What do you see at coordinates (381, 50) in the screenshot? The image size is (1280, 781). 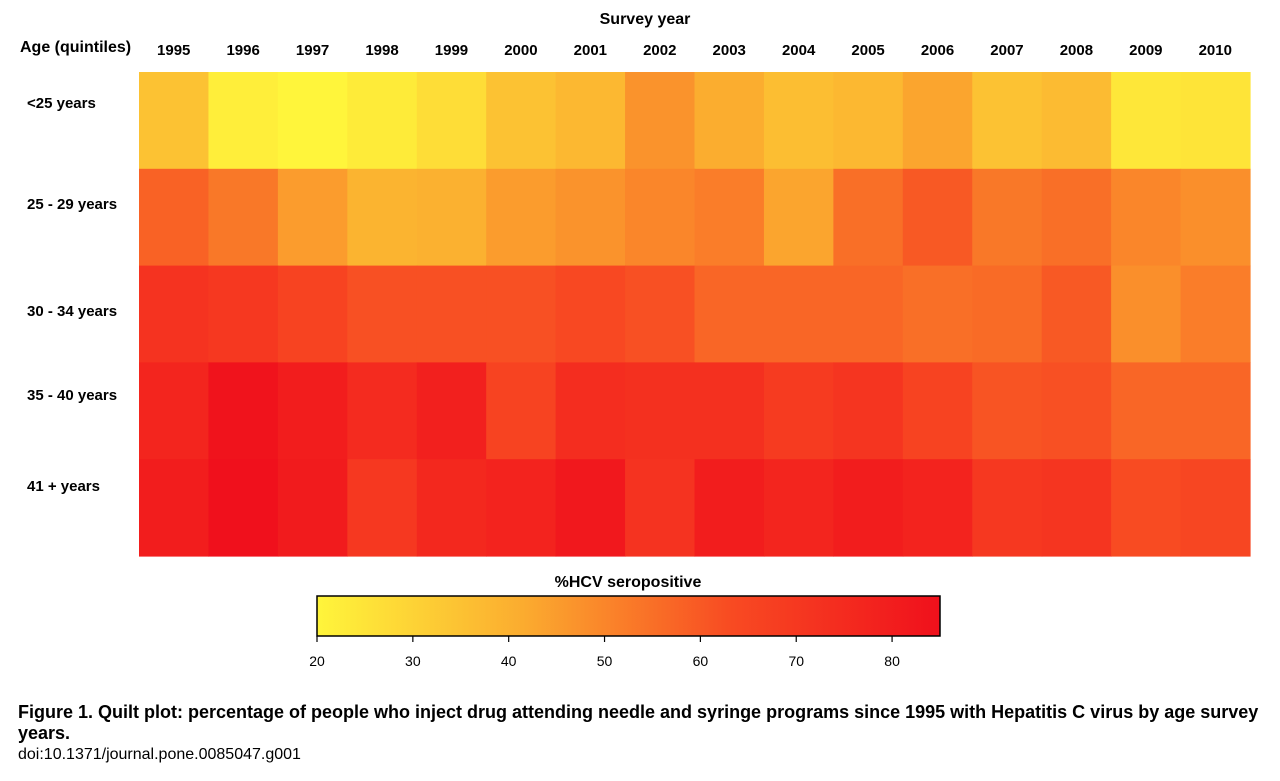 I see `year-label: 1998` at bounding box center [381, 50].